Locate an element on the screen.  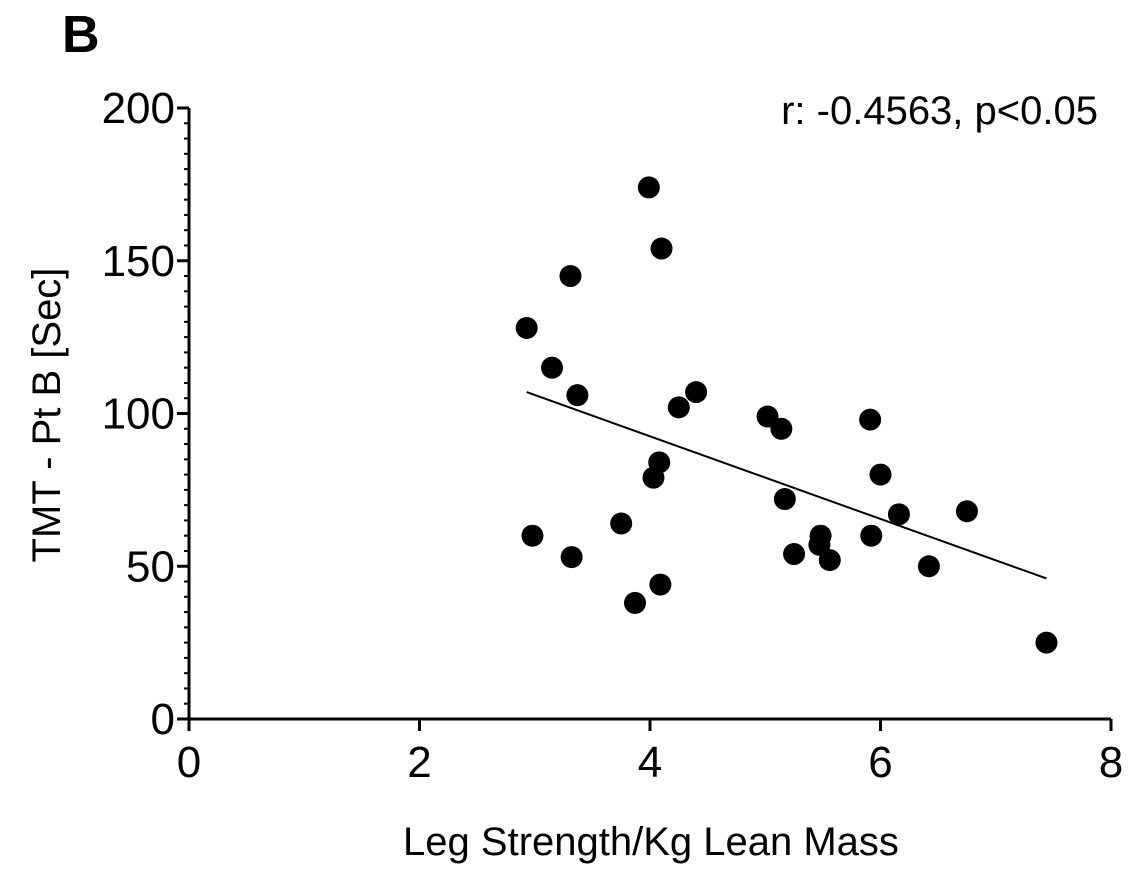
y-axis: 0 50 100 150 200 is located at coordinates (146, 414).